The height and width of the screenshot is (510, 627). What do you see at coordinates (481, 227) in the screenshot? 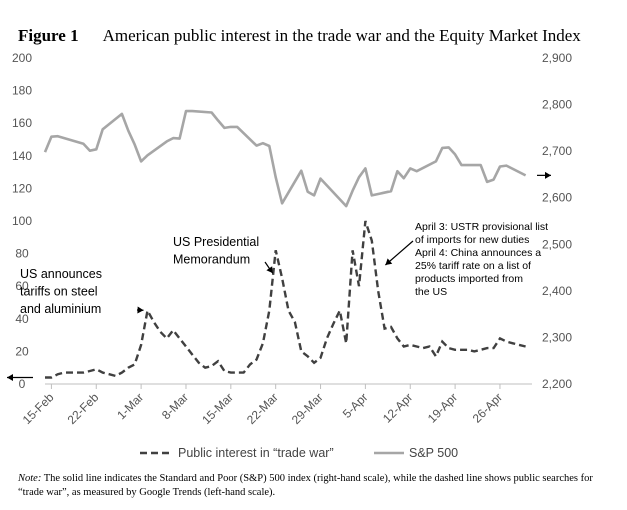
I see `annotation-april-events: April 3: USTR provisional list` at bounding box center [481, 227].